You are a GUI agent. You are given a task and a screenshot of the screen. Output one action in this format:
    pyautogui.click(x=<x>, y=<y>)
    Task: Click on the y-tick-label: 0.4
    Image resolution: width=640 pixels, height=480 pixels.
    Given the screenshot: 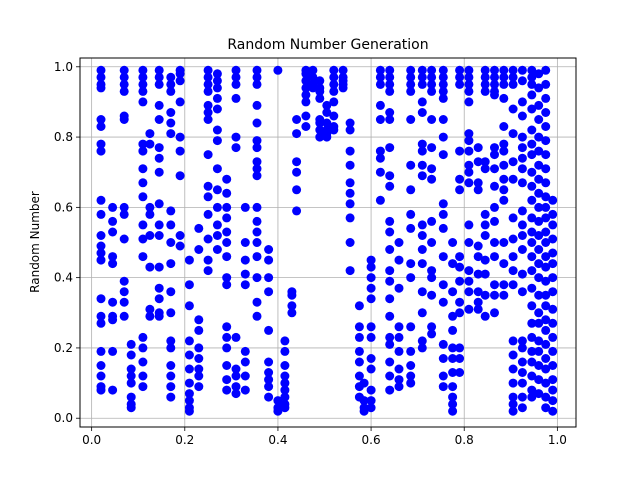 What is the action you would take?
    pyautogui.click(x=63, y=278)
    